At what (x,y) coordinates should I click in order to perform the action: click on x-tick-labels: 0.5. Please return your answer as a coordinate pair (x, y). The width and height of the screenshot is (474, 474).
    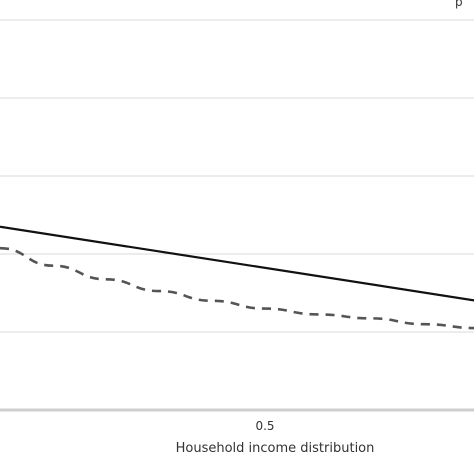
    Looking at the image, I should click on (264, 426).